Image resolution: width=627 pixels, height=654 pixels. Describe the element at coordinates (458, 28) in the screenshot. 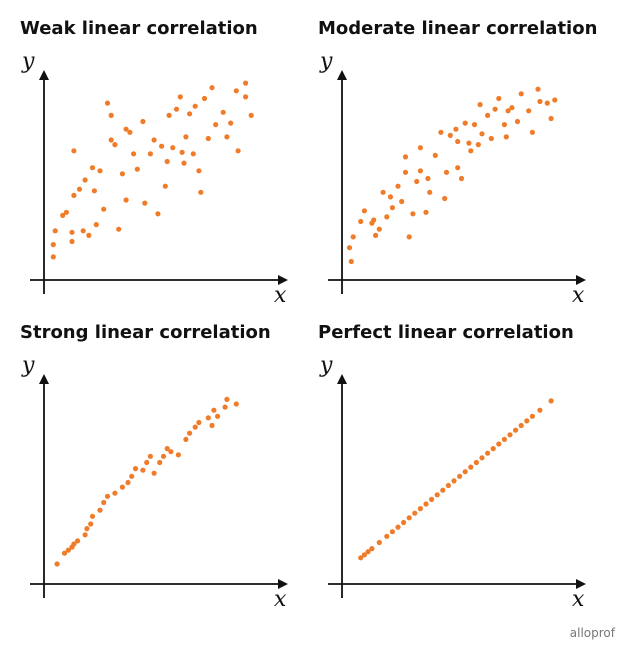

I see `chart-title: Moderate linear correlation` at that location.